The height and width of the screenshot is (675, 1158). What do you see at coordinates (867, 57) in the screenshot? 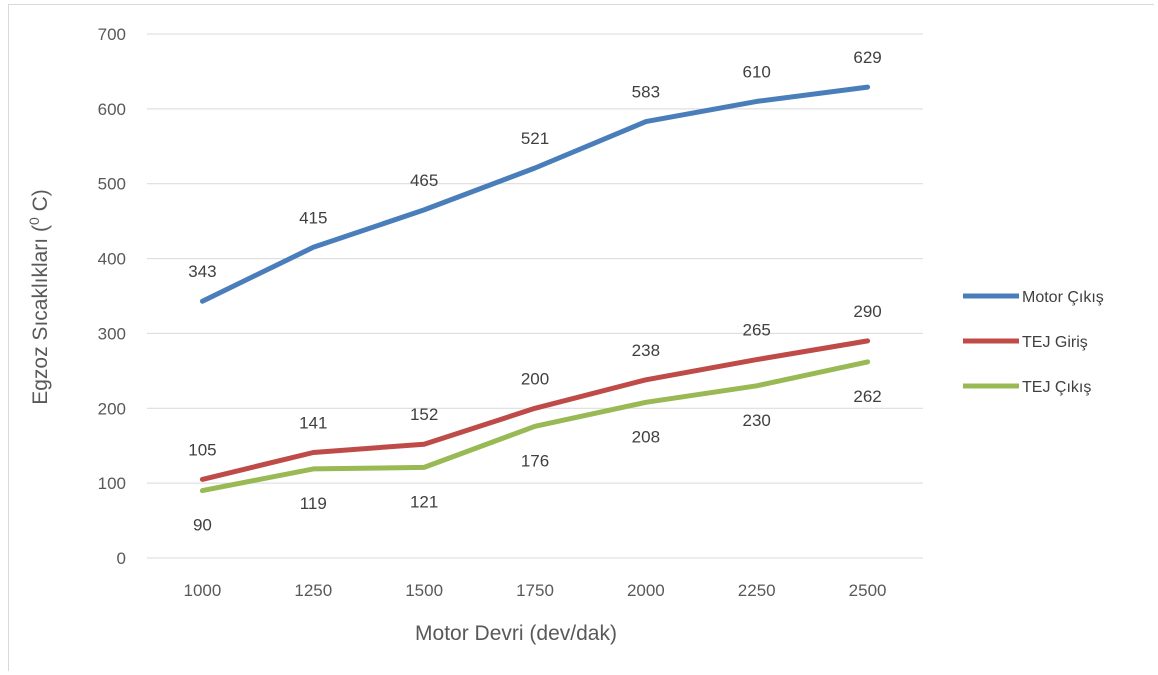
I see `data-label: 629` at bounding box center [867, 57].